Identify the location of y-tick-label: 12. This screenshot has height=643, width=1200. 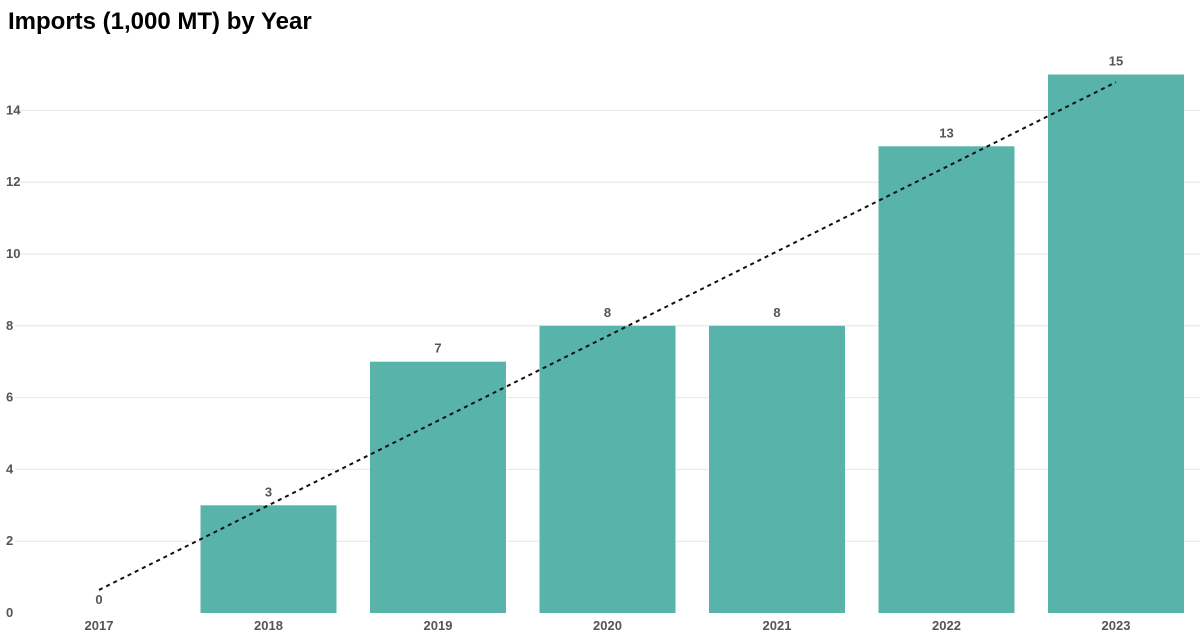
(13, 181).